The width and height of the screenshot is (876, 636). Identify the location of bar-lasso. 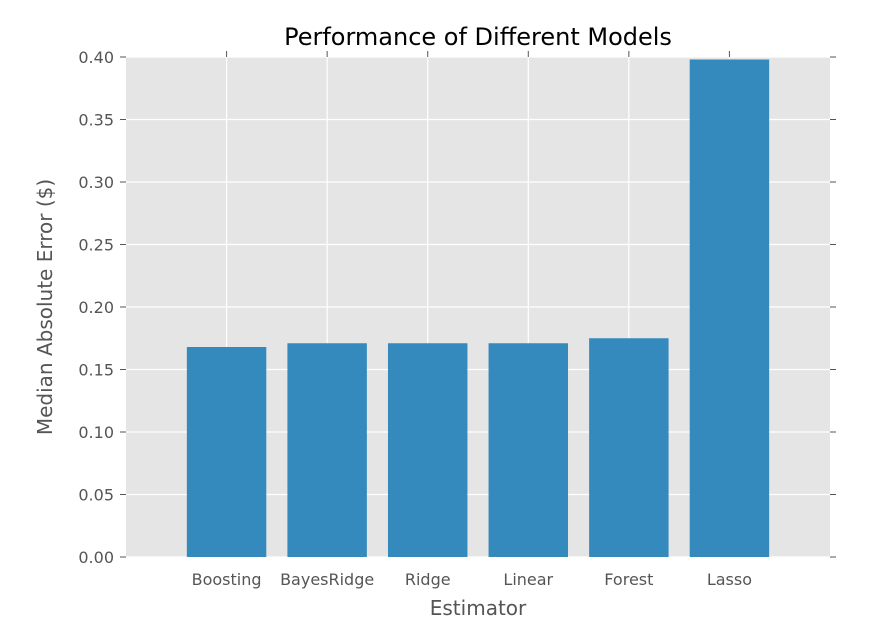
(729, 308).